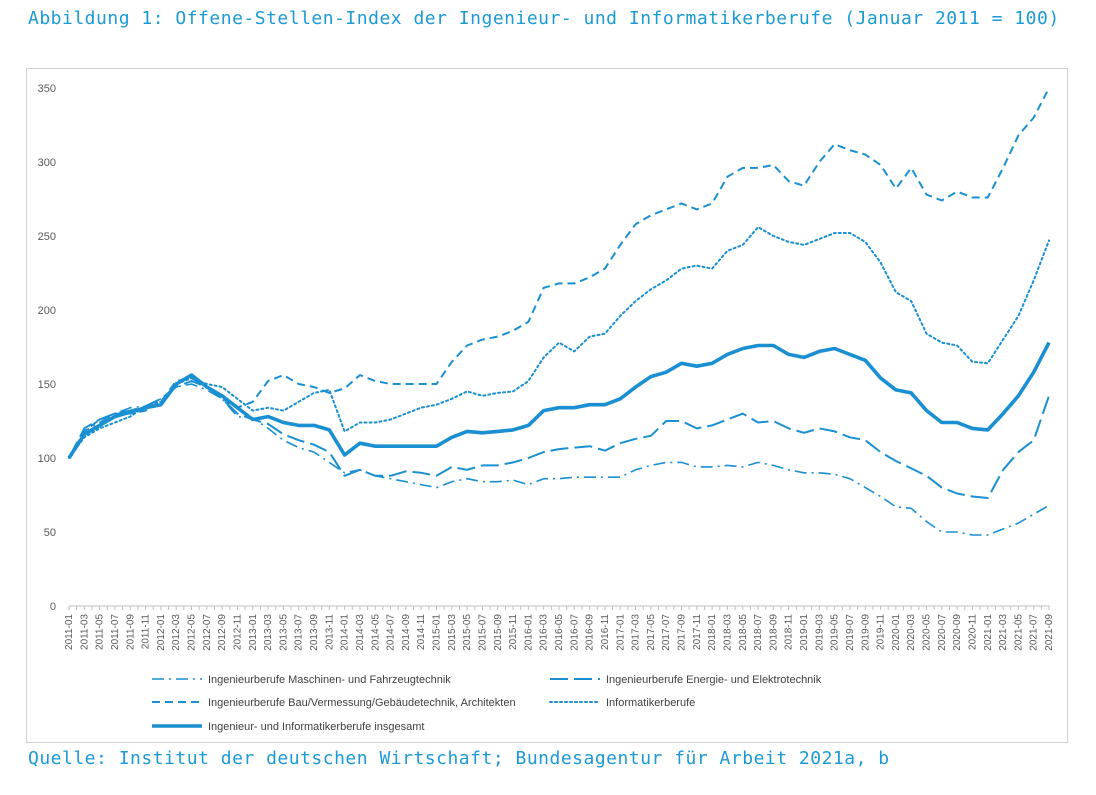 Image resolution: width=1096 pixels, height=795 pixels. What do you see at coordinates (467, 632) in the screenshot?
I see `x-tick-label: 2015-05` at bounding box center [467, 632].